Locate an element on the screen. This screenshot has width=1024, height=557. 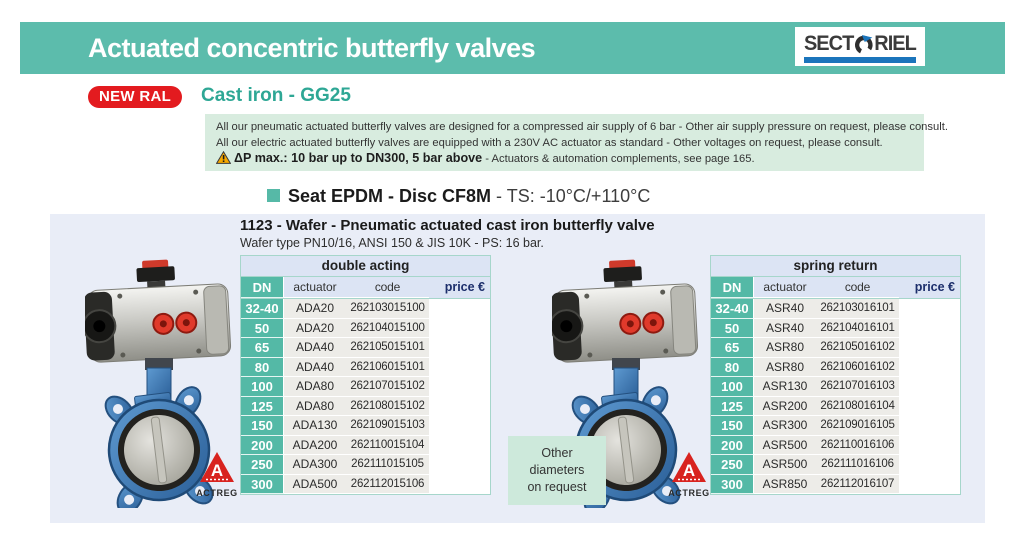
logo-text-left: SECT is located at coordinates (829, 43).